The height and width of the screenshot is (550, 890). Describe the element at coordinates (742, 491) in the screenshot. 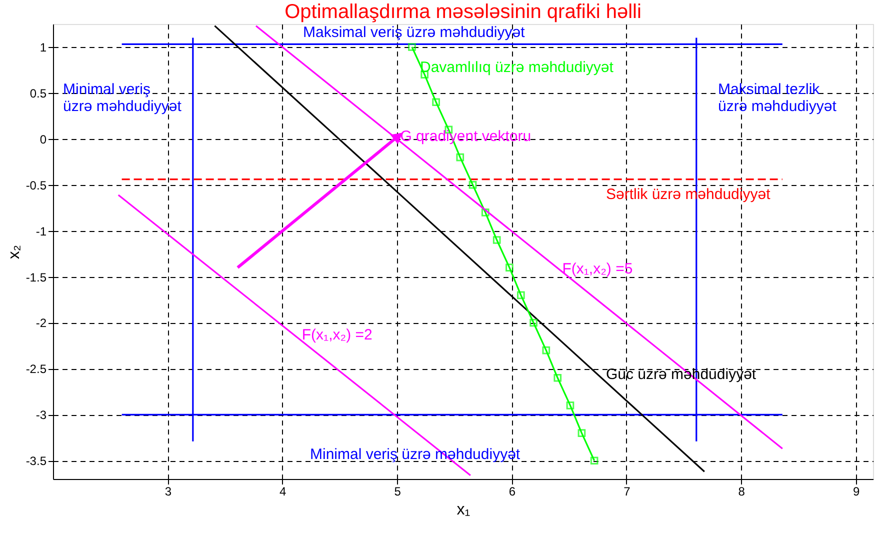

I see `x-tick-label: 8` at that location.